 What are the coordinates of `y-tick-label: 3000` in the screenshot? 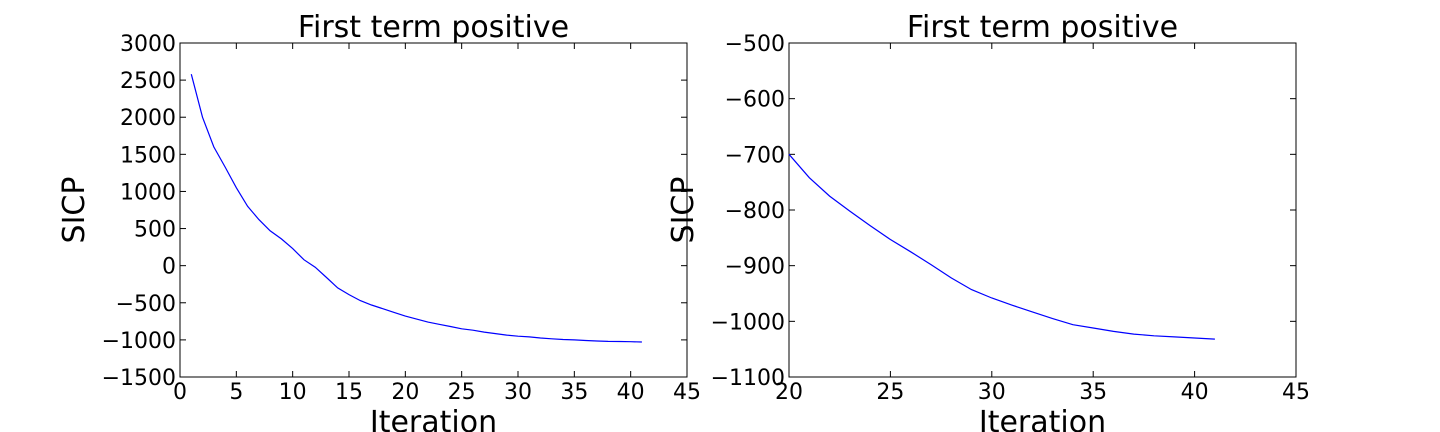 It's located at (148, 44).